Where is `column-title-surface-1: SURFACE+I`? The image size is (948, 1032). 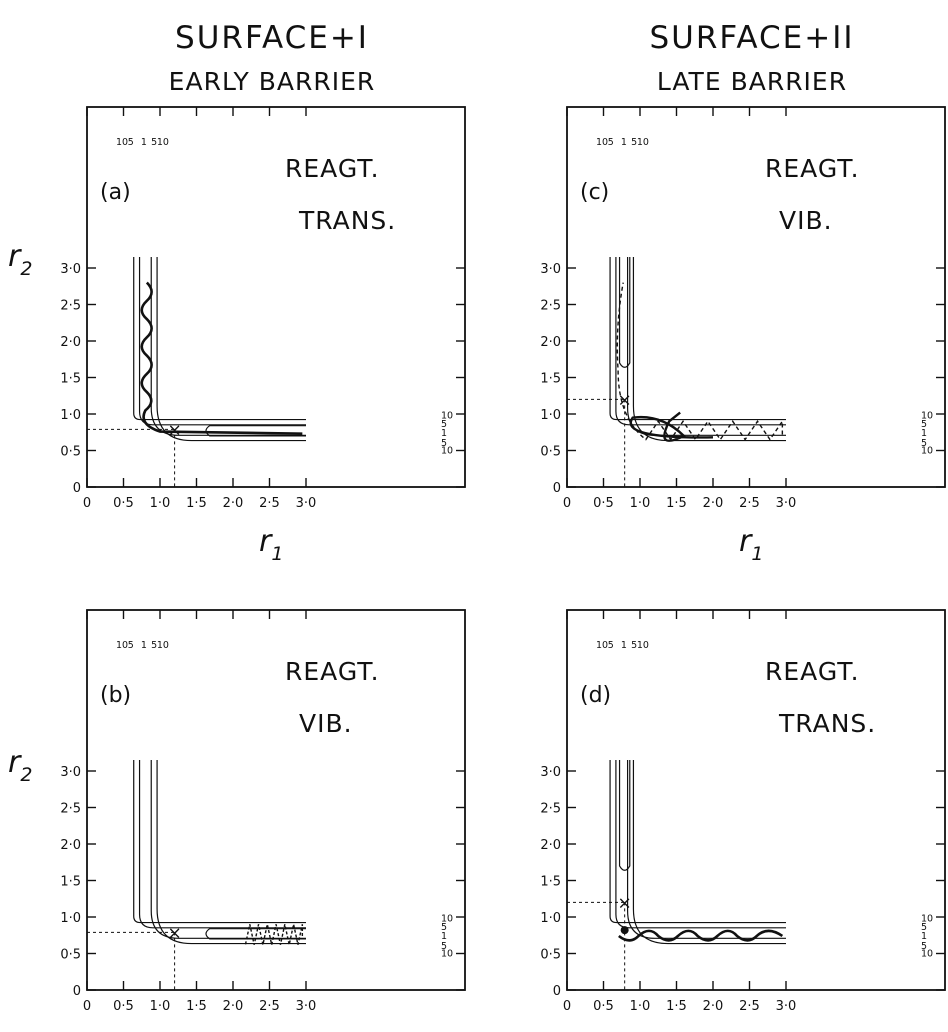
column-title-surface-1: SURFACE+I is located at coordinates (272, 38).